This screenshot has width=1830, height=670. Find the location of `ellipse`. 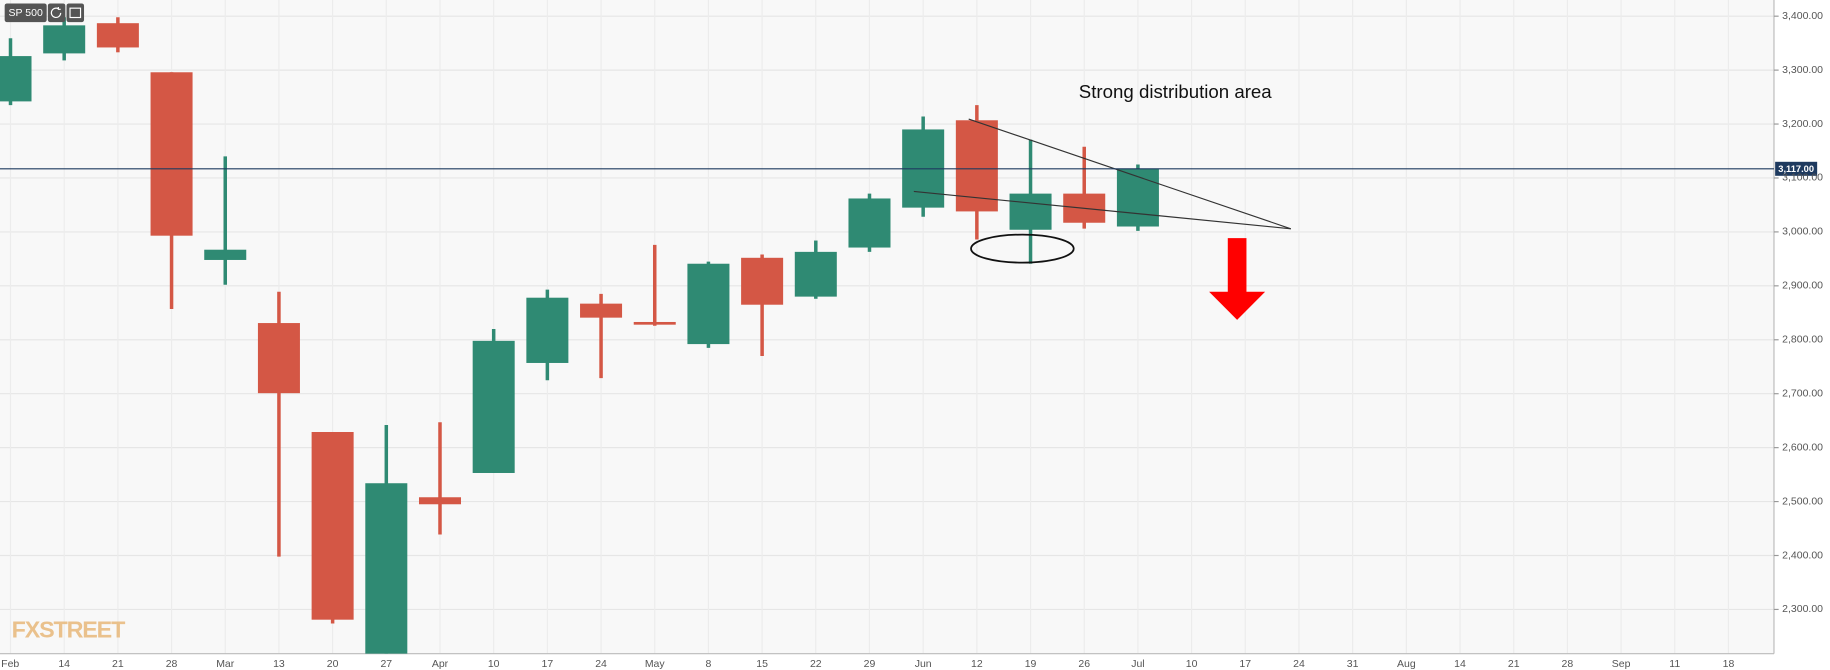

ellipse is located at coordinates (1022, 248).